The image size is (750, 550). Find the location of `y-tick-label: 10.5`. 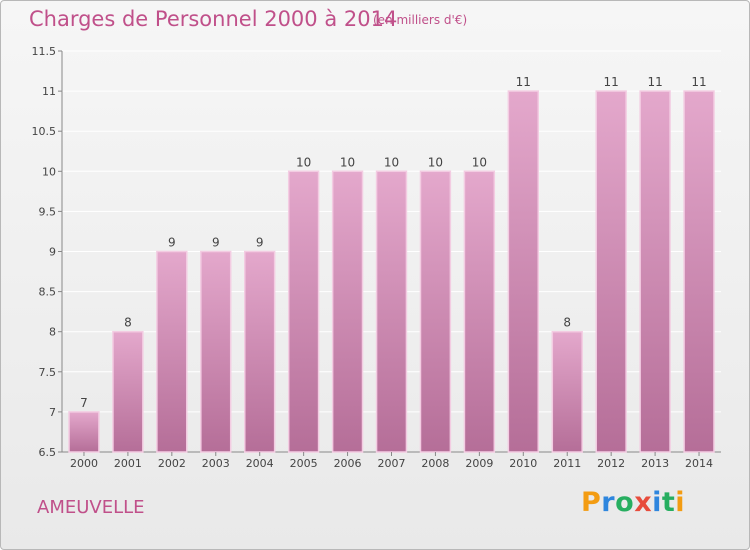

y-tick-label: 10.5 is located at coordinates (44, 131).